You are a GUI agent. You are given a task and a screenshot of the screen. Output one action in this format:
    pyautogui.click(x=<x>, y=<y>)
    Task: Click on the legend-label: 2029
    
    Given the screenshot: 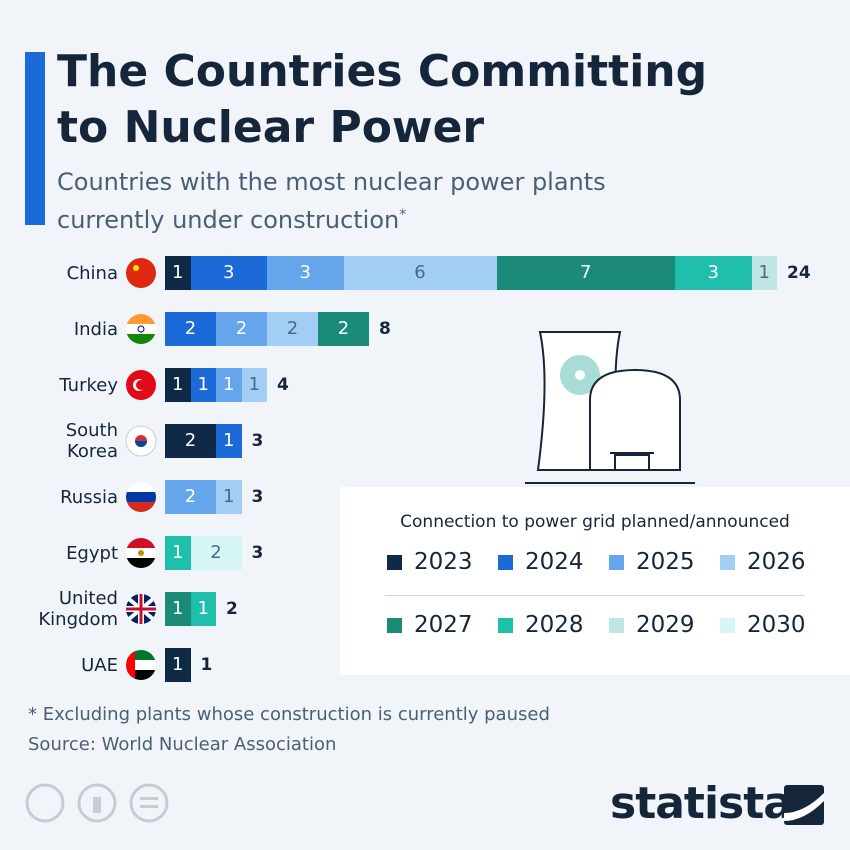 What is the action you would take?
    pyautogui.click(x=665, y=625)
    